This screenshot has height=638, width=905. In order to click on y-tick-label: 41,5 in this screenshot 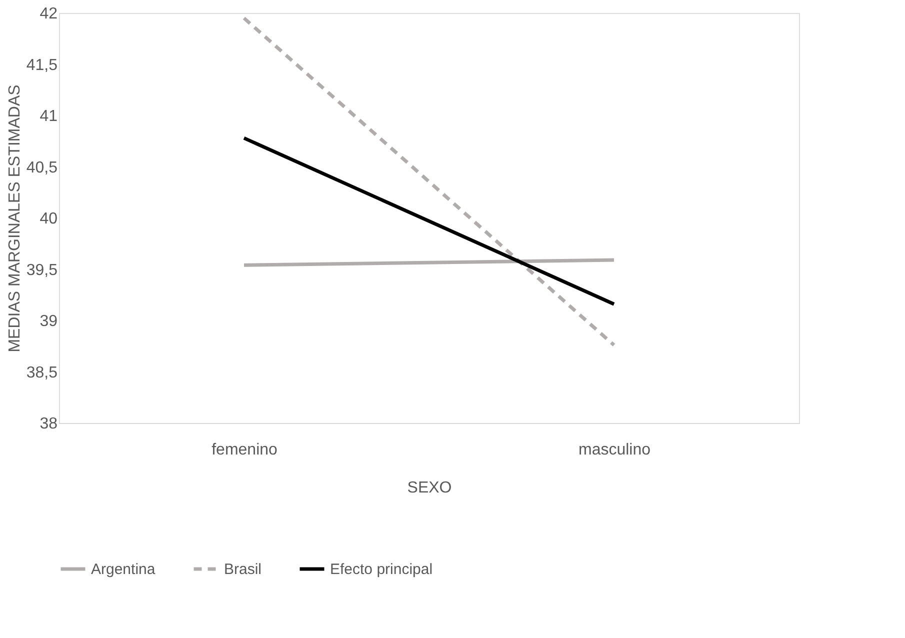, I will do `click(42, 65)`.